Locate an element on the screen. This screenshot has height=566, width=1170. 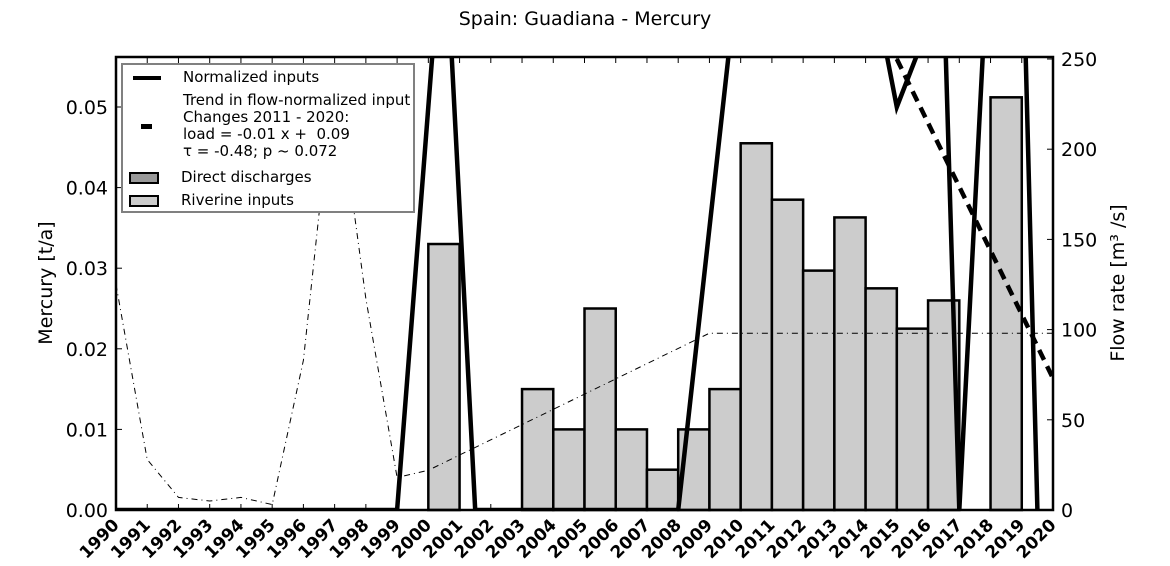
bar-2000 is located at coordinates (444, 377).